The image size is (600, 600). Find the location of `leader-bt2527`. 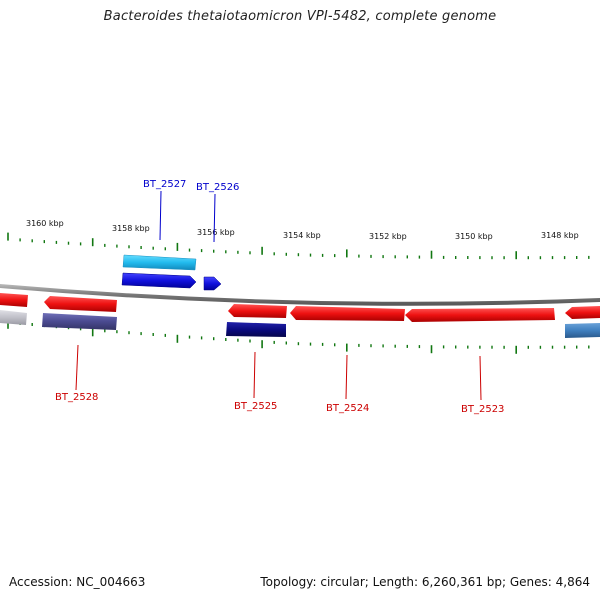

leader-bt2527 is located at coordinates (160, 215).